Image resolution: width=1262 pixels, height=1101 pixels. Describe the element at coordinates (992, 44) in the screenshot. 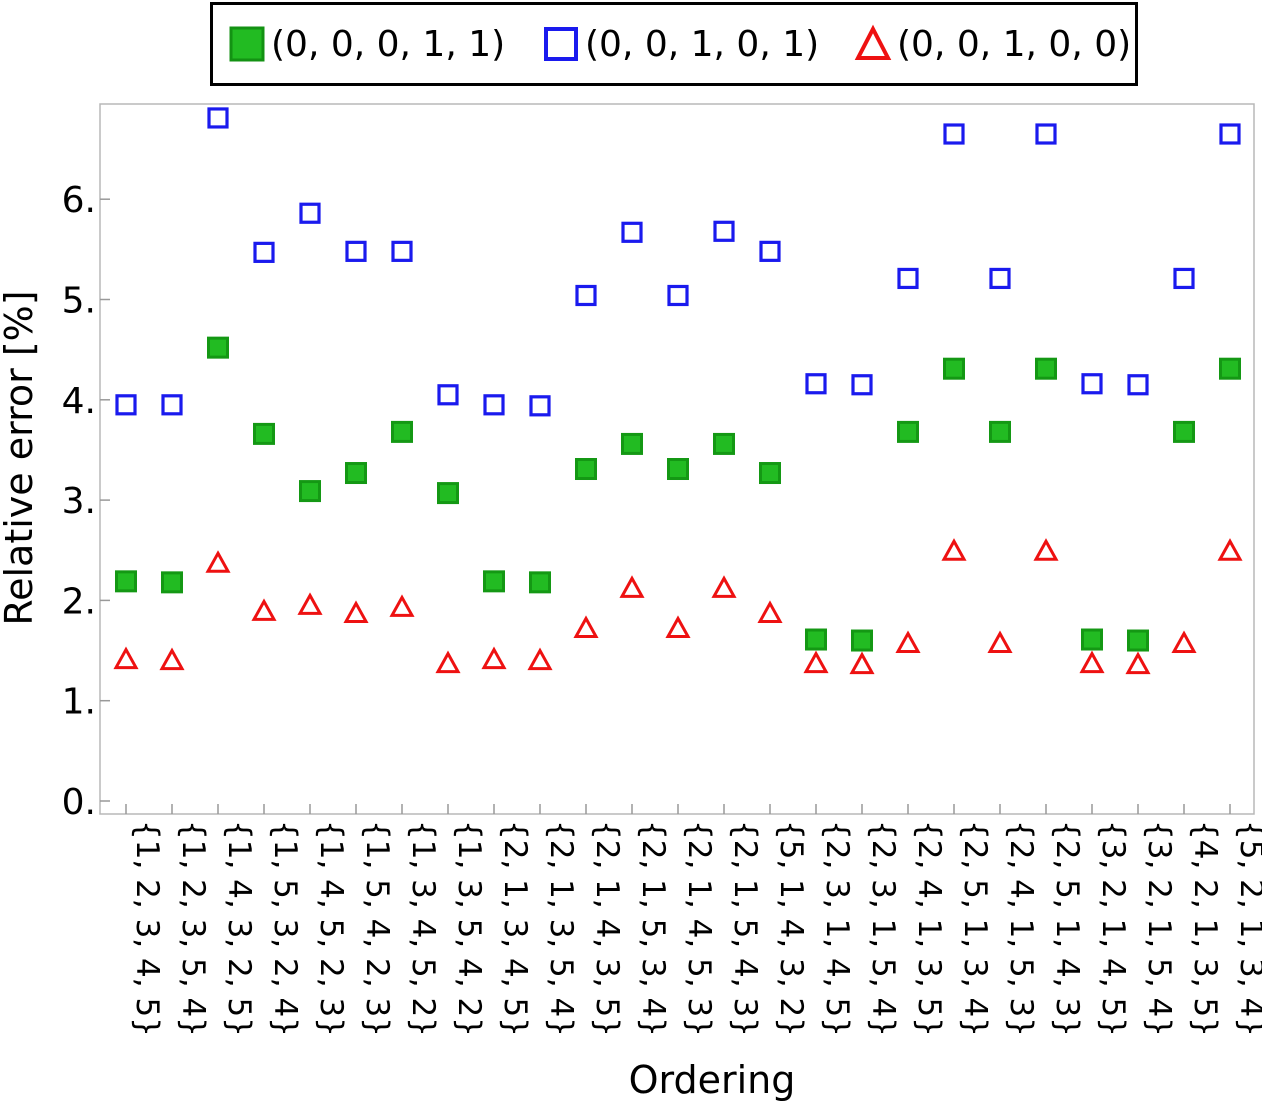

I see `legend-item-series-3: (0, 0, 1, 0, 0)` at that location.